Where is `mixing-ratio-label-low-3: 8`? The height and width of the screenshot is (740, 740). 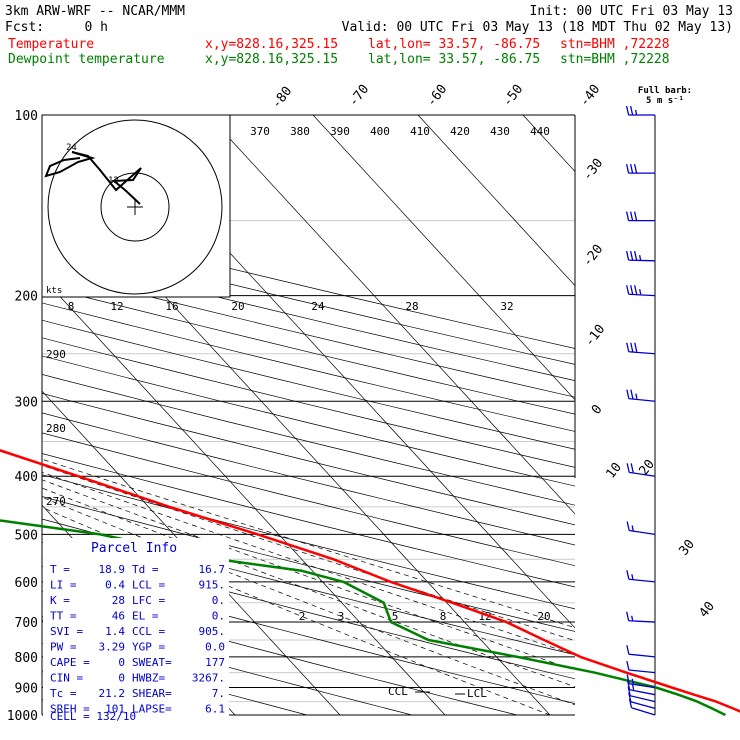 mixing-ratio-label-low-3: 8 is located at coordinates (443, 616).